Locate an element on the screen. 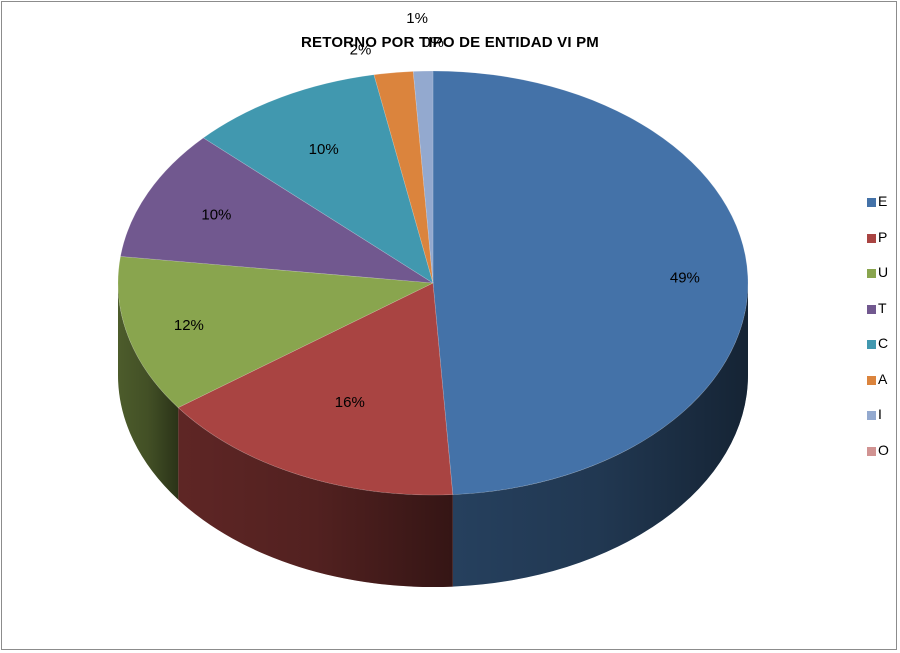 The image size is (900, 653). legend-label-E: E is located at coordinates (883, 201).